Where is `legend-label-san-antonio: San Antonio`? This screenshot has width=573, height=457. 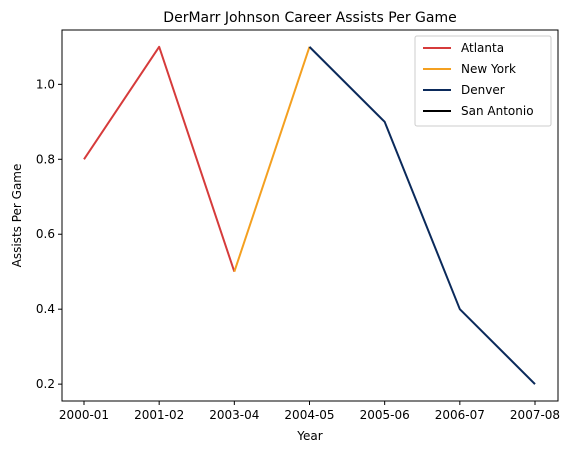
legend-label-san-antonio: San Antonio is located at coordinates (497, 111).